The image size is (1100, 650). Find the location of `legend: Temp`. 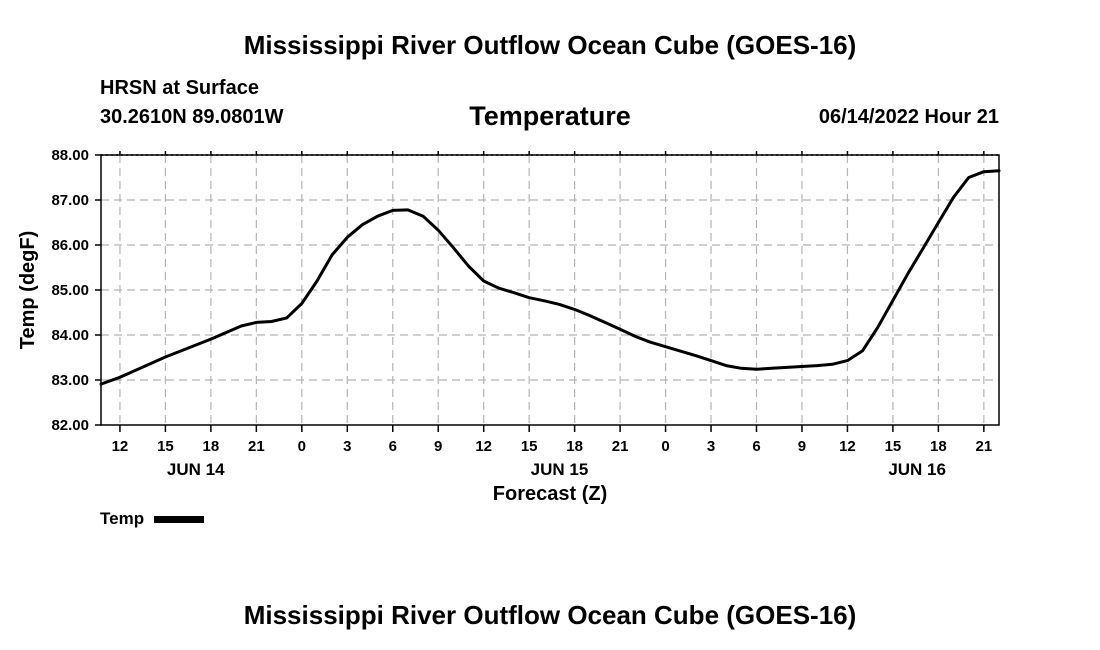

legend: Temp is located at coordinates (152, 519).